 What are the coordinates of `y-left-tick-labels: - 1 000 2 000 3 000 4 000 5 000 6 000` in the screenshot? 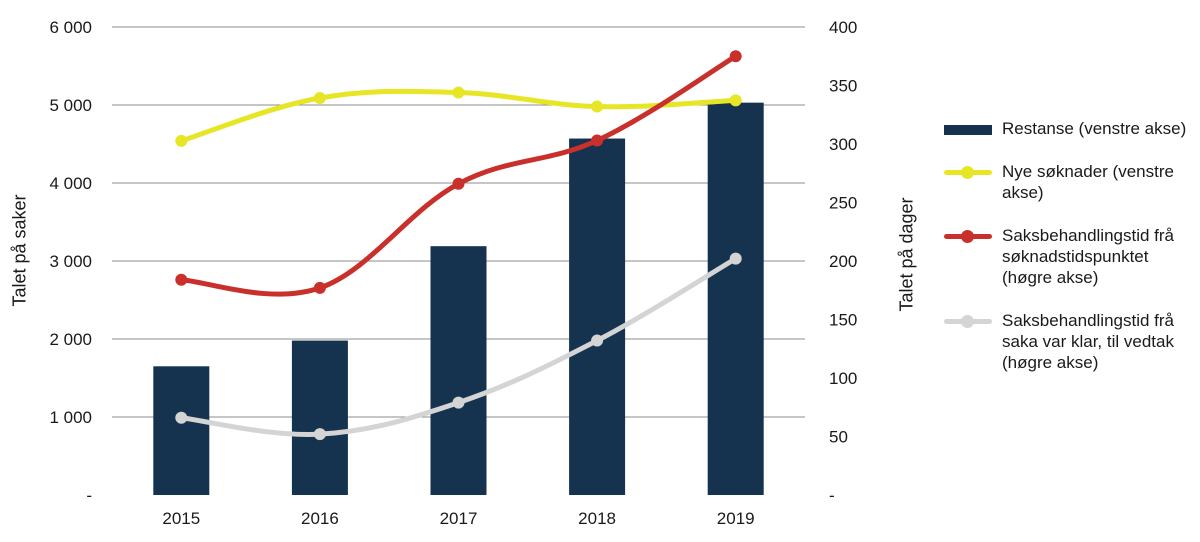 It's located at (70, 261).